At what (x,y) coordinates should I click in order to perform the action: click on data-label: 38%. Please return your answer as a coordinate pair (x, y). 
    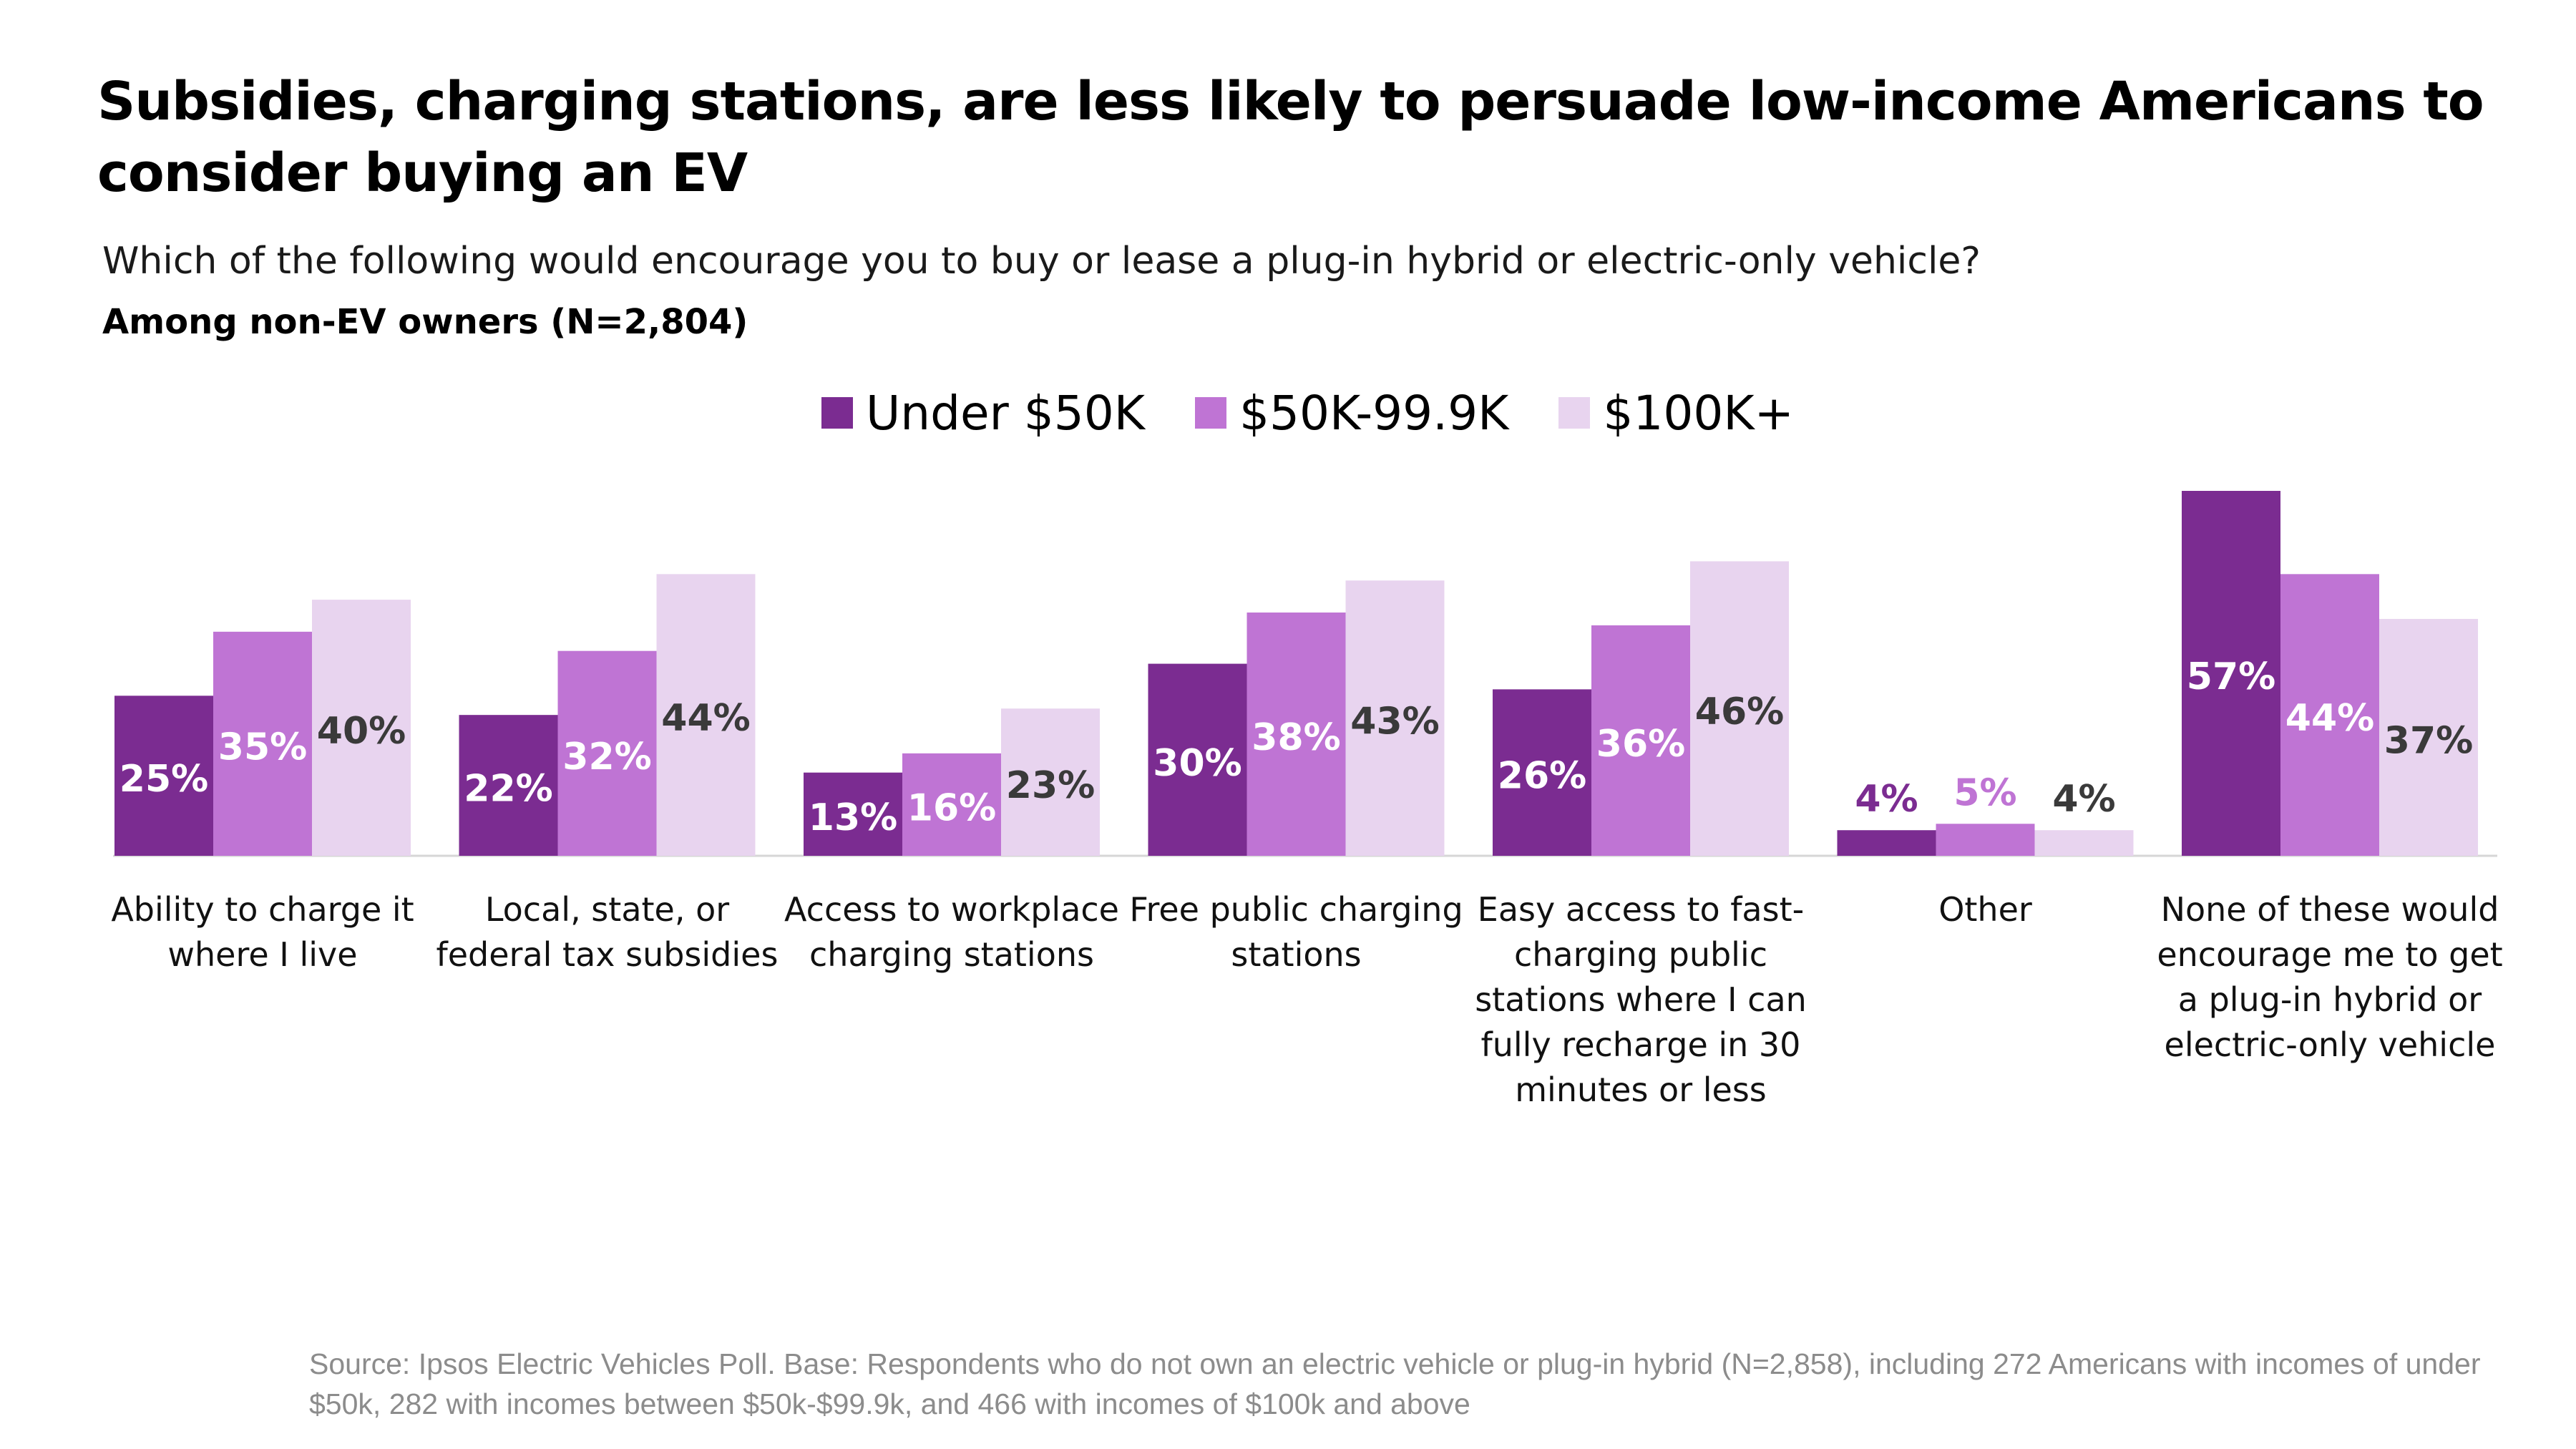
    Looking at the image, I should click on (1296, 737).